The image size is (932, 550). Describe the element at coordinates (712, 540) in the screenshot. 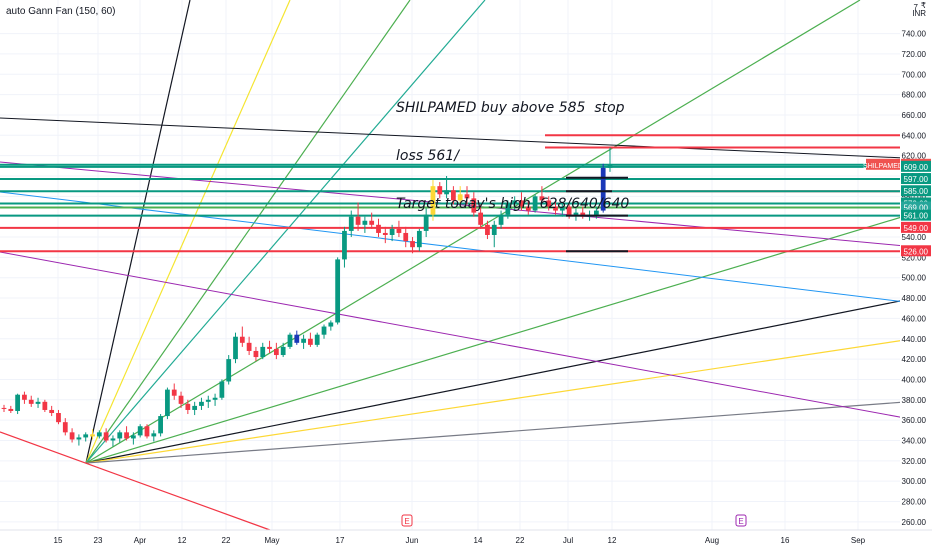

I see `x-tick-label: Aug` at that location.